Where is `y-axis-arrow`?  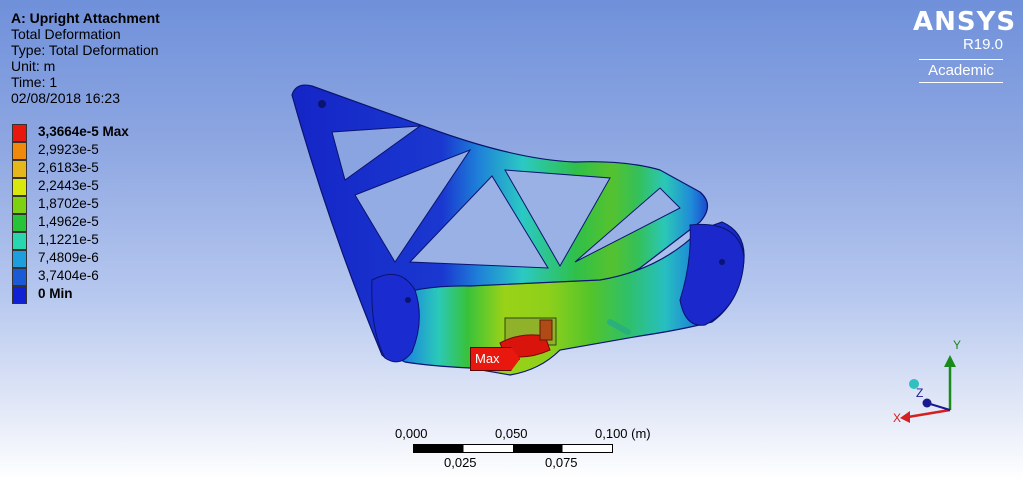
y-axis-arrow is located at coordinates (950, 361).